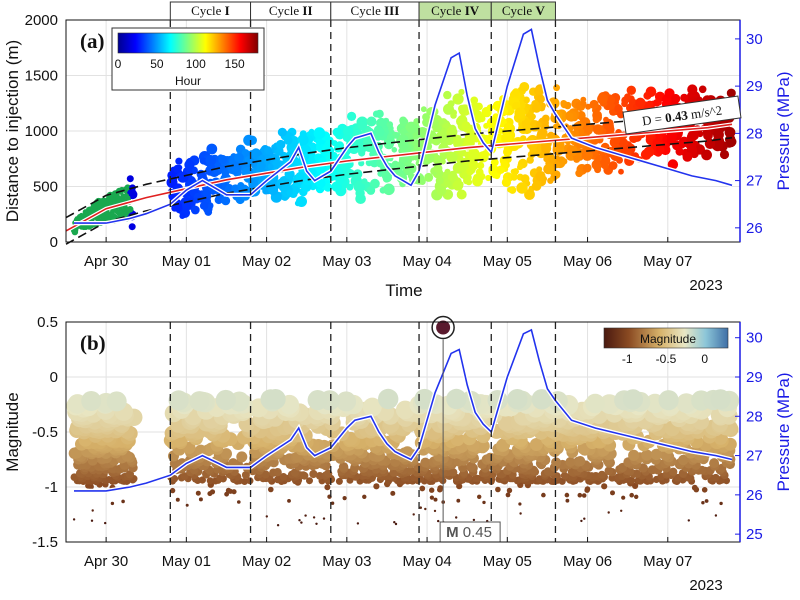  Describe the element at coordinates (45, 432) in the screenshot. I see `panel-b-y-ticks: -1.5 -1 -0.5 0 0.5` at that location.